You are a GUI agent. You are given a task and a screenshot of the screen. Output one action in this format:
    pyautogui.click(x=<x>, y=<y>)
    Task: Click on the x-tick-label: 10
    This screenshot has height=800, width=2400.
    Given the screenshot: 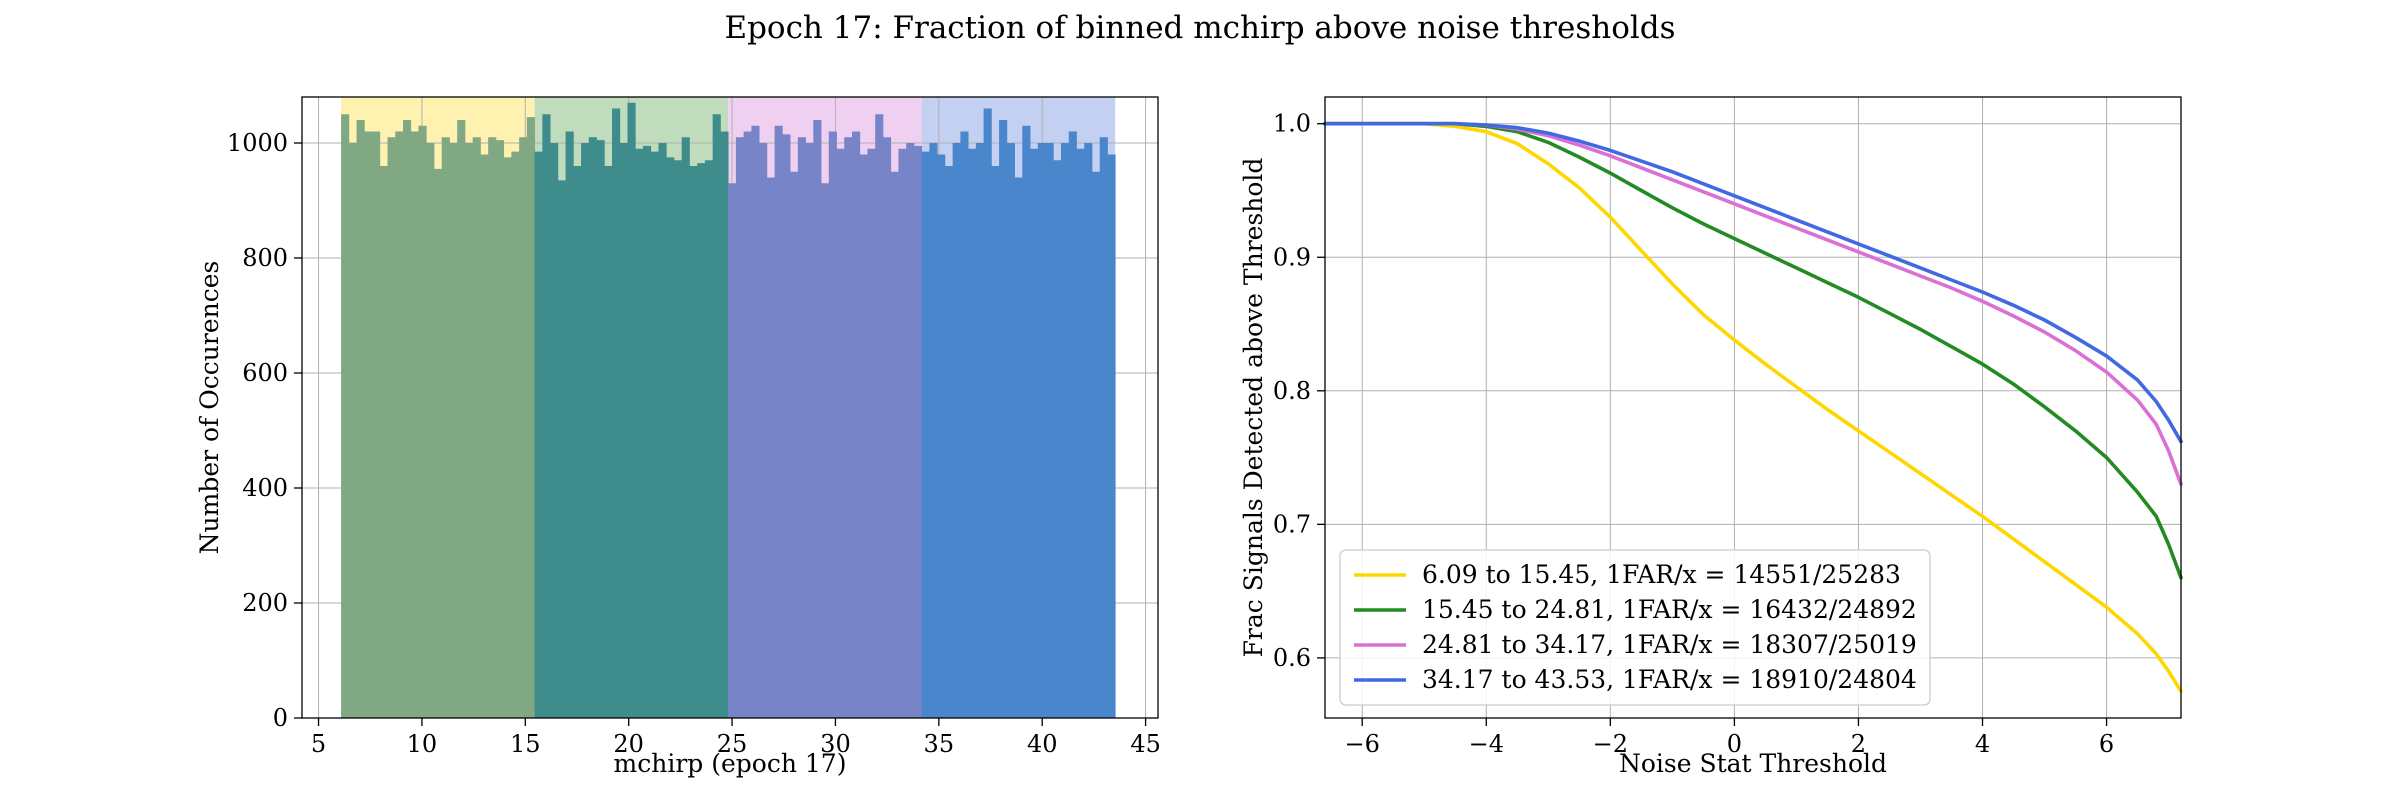 What is the action you would take?
    pyautogui.click(x=422, y=744)
    